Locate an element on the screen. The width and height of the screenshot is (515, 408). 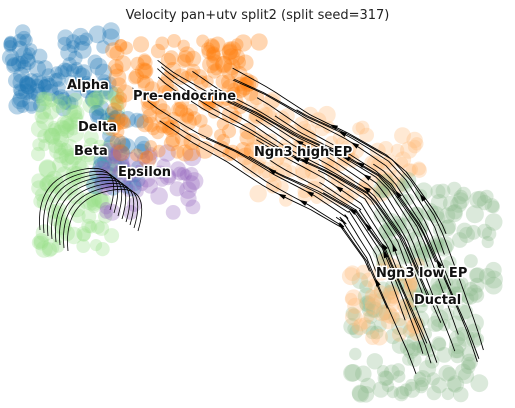
cluster-label-delta: Delta is located at coordinates (97, 127).